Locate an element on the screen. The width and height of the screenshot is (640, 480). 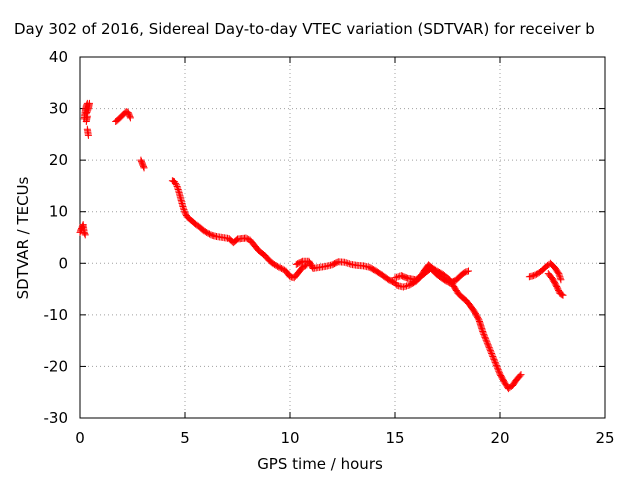
x-axis-label: GPS time / hours is located at coordinates (320, 464).